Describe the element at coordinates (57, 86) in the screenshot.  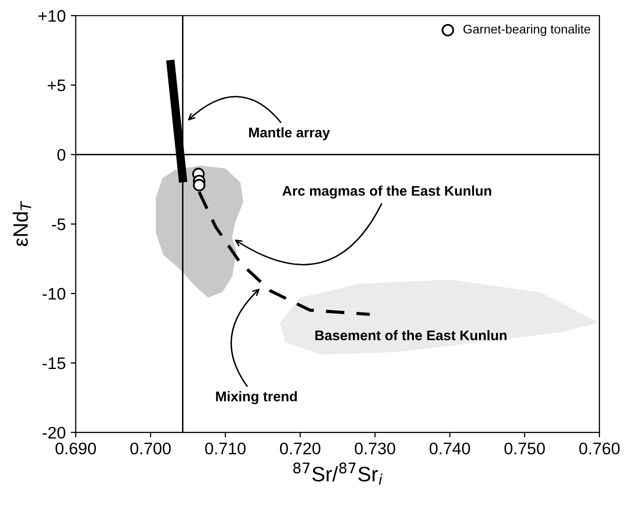
I see `y-tick-label: +5` at that location.